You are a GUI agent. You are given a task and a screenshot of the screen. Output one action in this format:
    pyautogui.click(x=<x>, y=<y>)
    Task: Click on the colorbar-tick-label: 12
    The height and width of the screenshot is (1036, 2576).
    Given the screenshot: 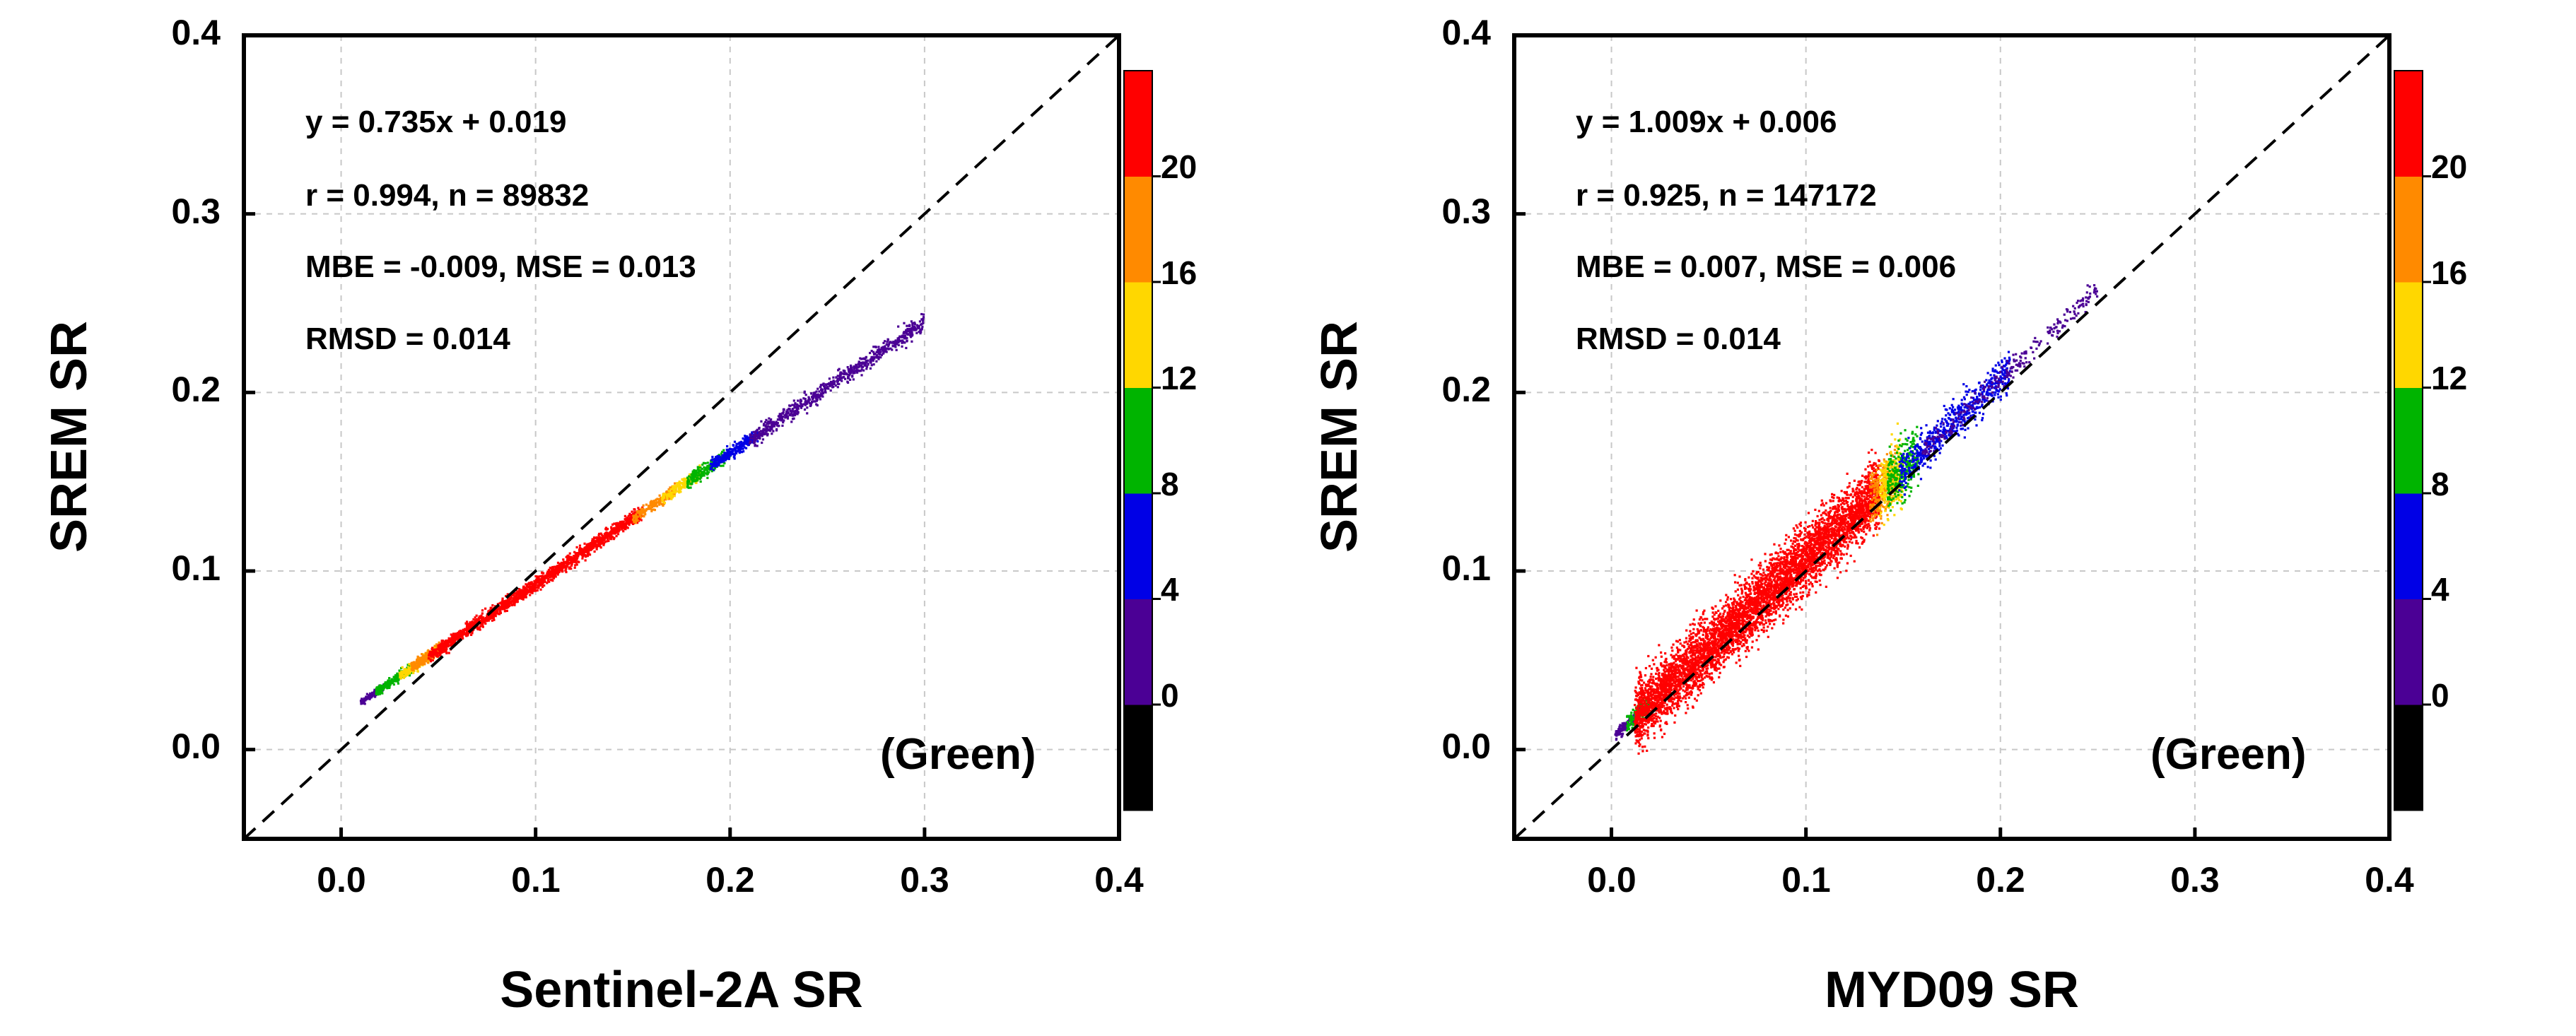 What is the action you would take?
    pyautogui.click(x=1179, y=378)
    